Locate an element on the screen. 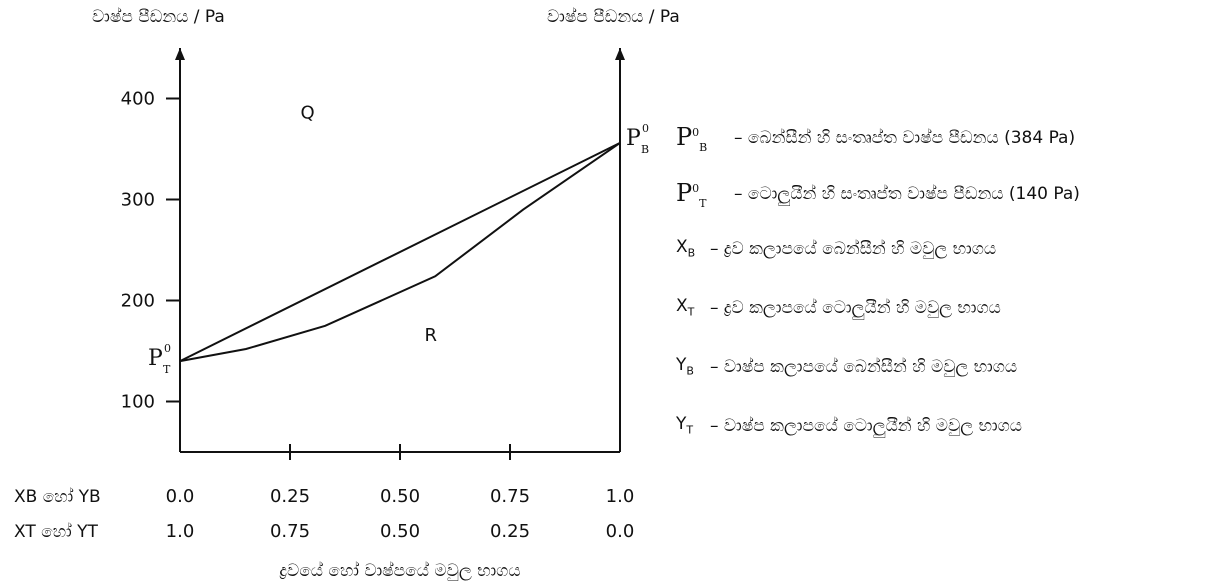 Image resolution: width=1208 pixels, height=585 pixels. legend-item: YT – වාෂ්ප කලාපයේ ටොලුයීන් හි මවුල භාගය is located at coordinates (938, 425).